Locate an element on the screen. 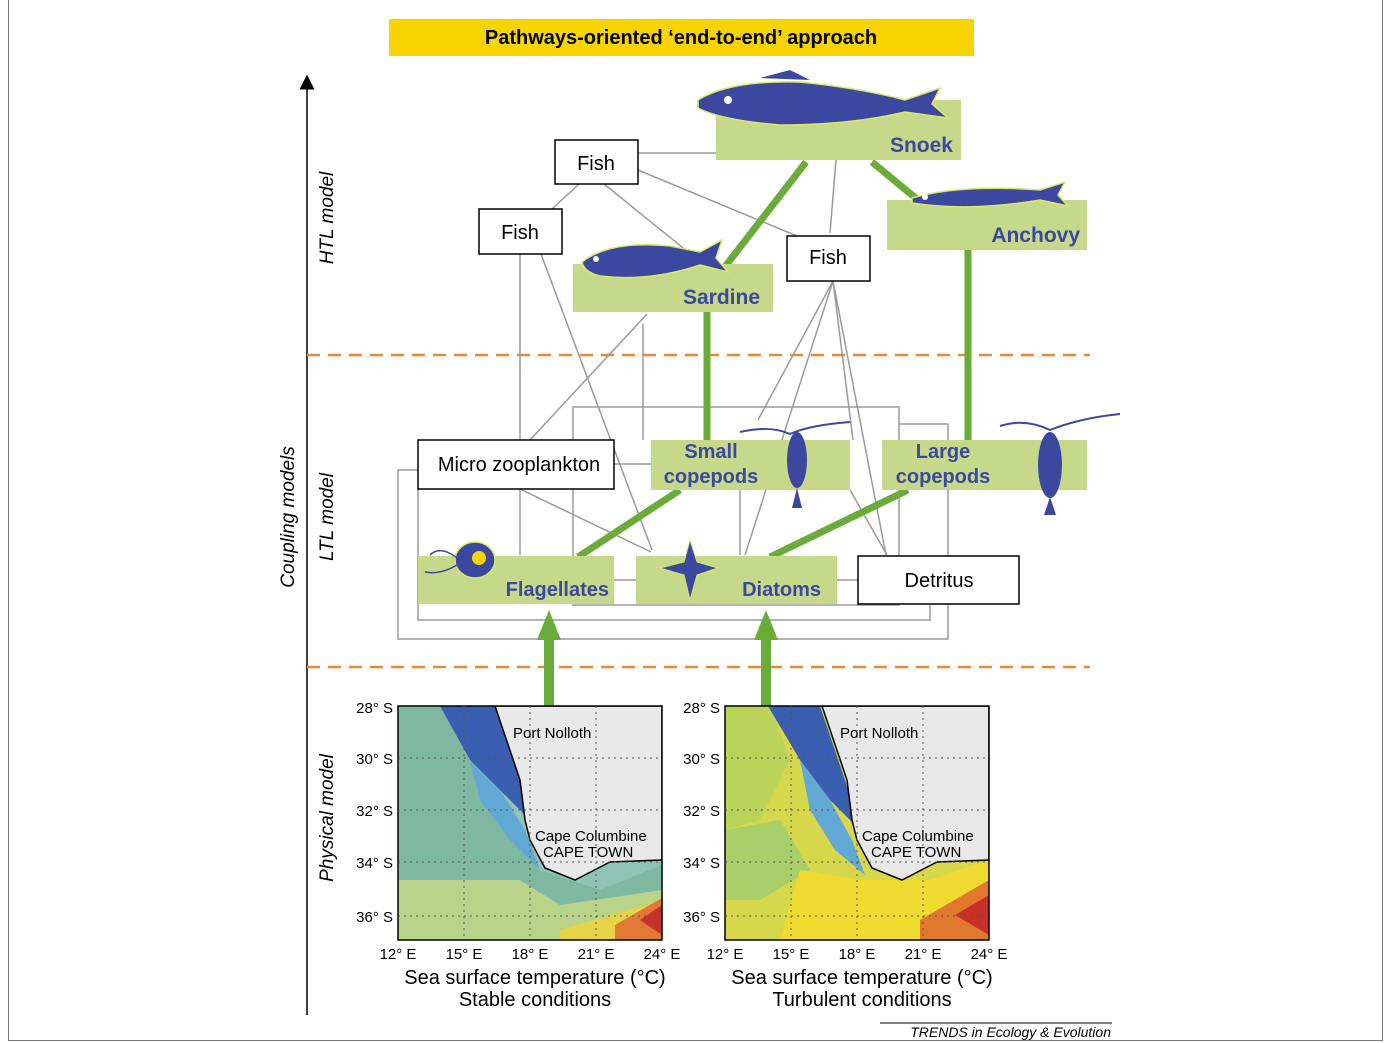  flagellate-icon is located at coordinates (460, 560).